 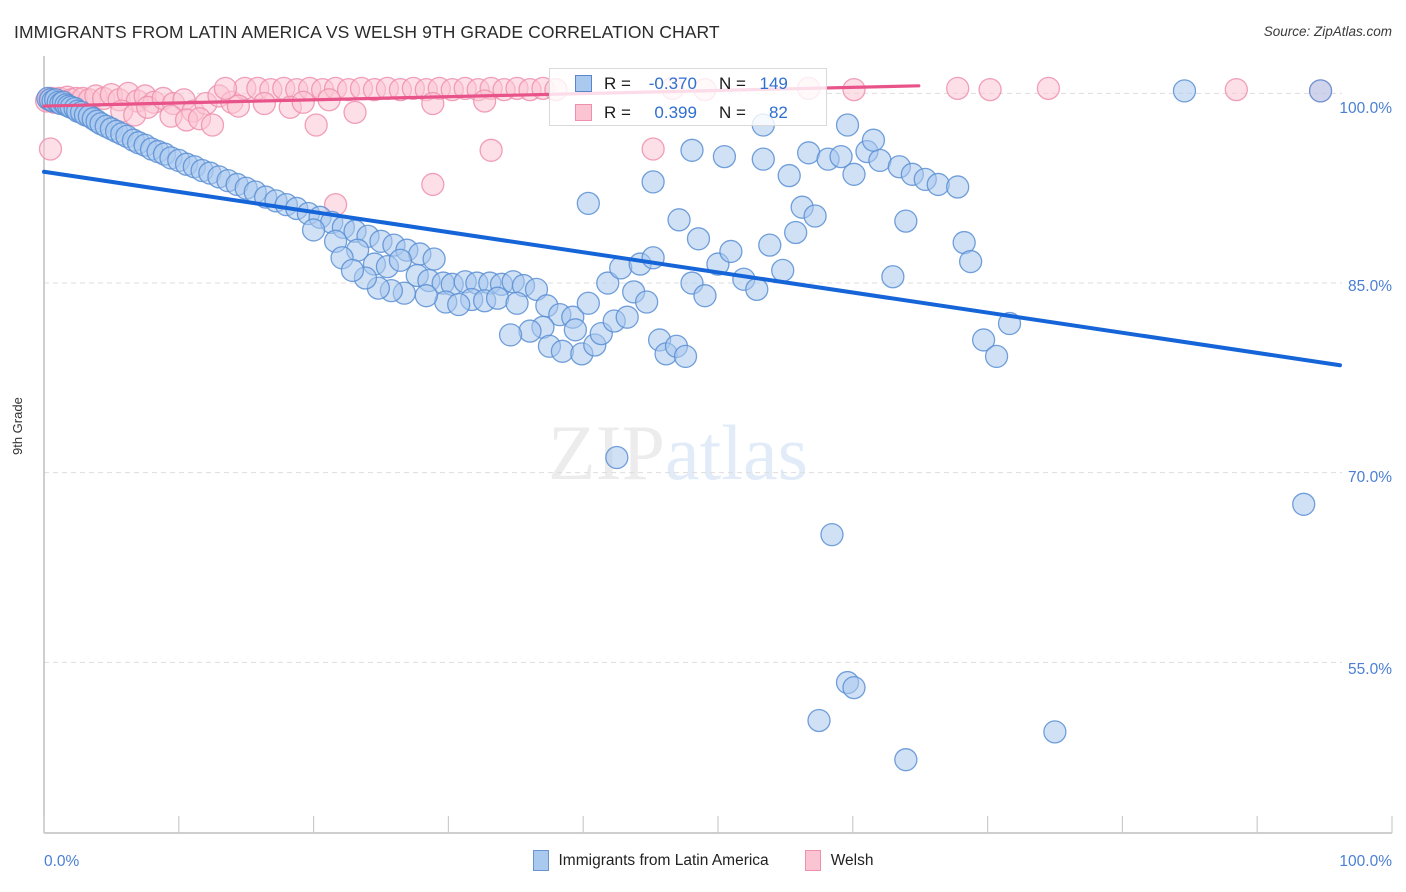 I want to click on legend-swatch-immigrants-icon, so click(x=540, y=860).